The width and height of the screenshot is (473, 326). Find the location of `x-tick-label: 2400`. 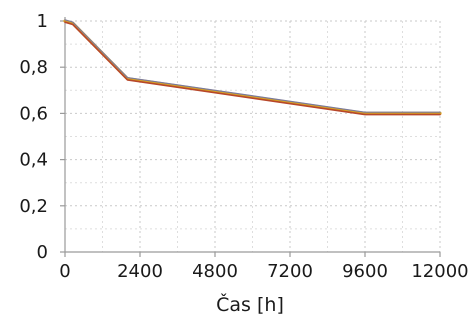

x-tick-label: 2400 is located at coordinates (140, 271).